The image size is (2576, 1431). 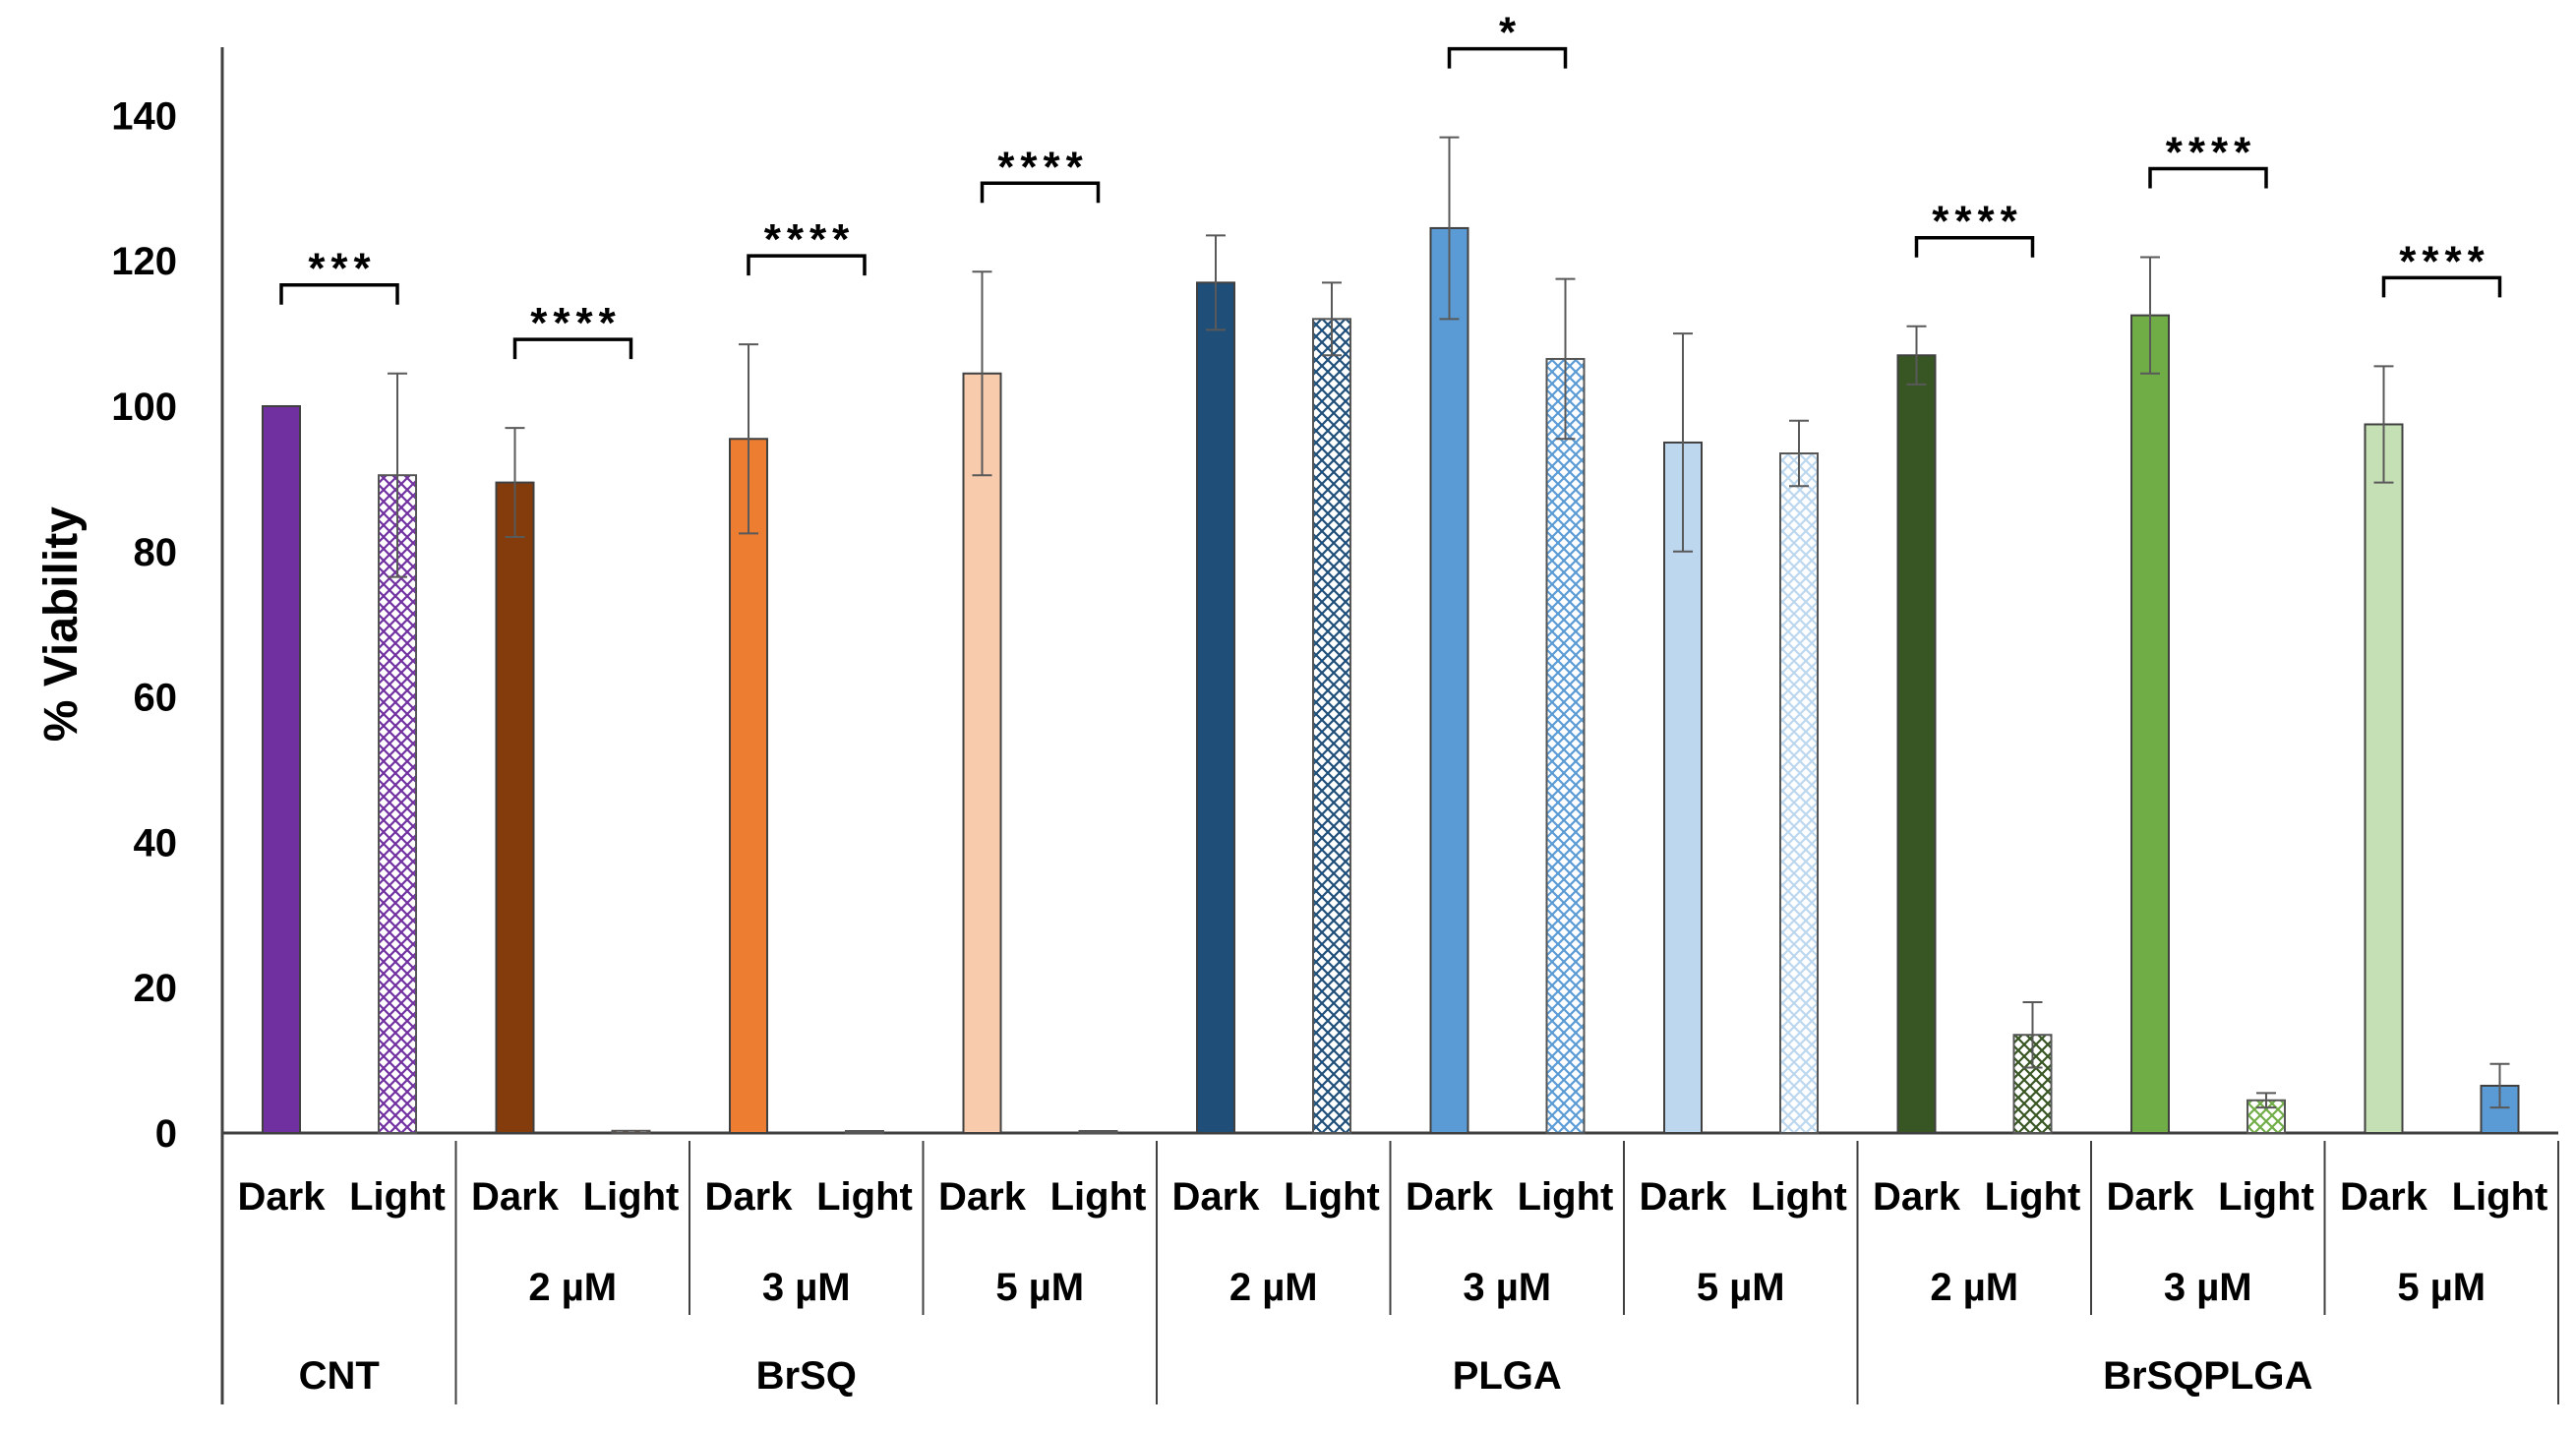 What do you see at coordinates (982, 753) in the screenshot?
I see `bar-brsq-5µM-dark` at bounding box center [982, 753].